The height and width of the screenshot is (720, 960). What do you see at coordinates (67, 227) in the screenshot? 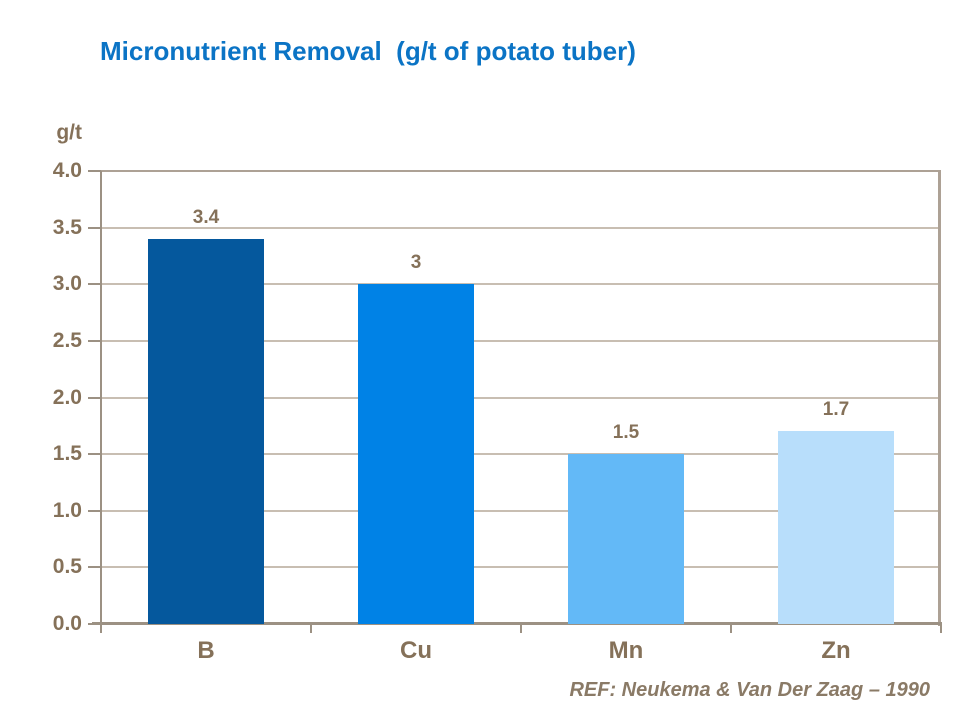
I see `y-tick-label: 3.5` at bounding box center [67, 227].